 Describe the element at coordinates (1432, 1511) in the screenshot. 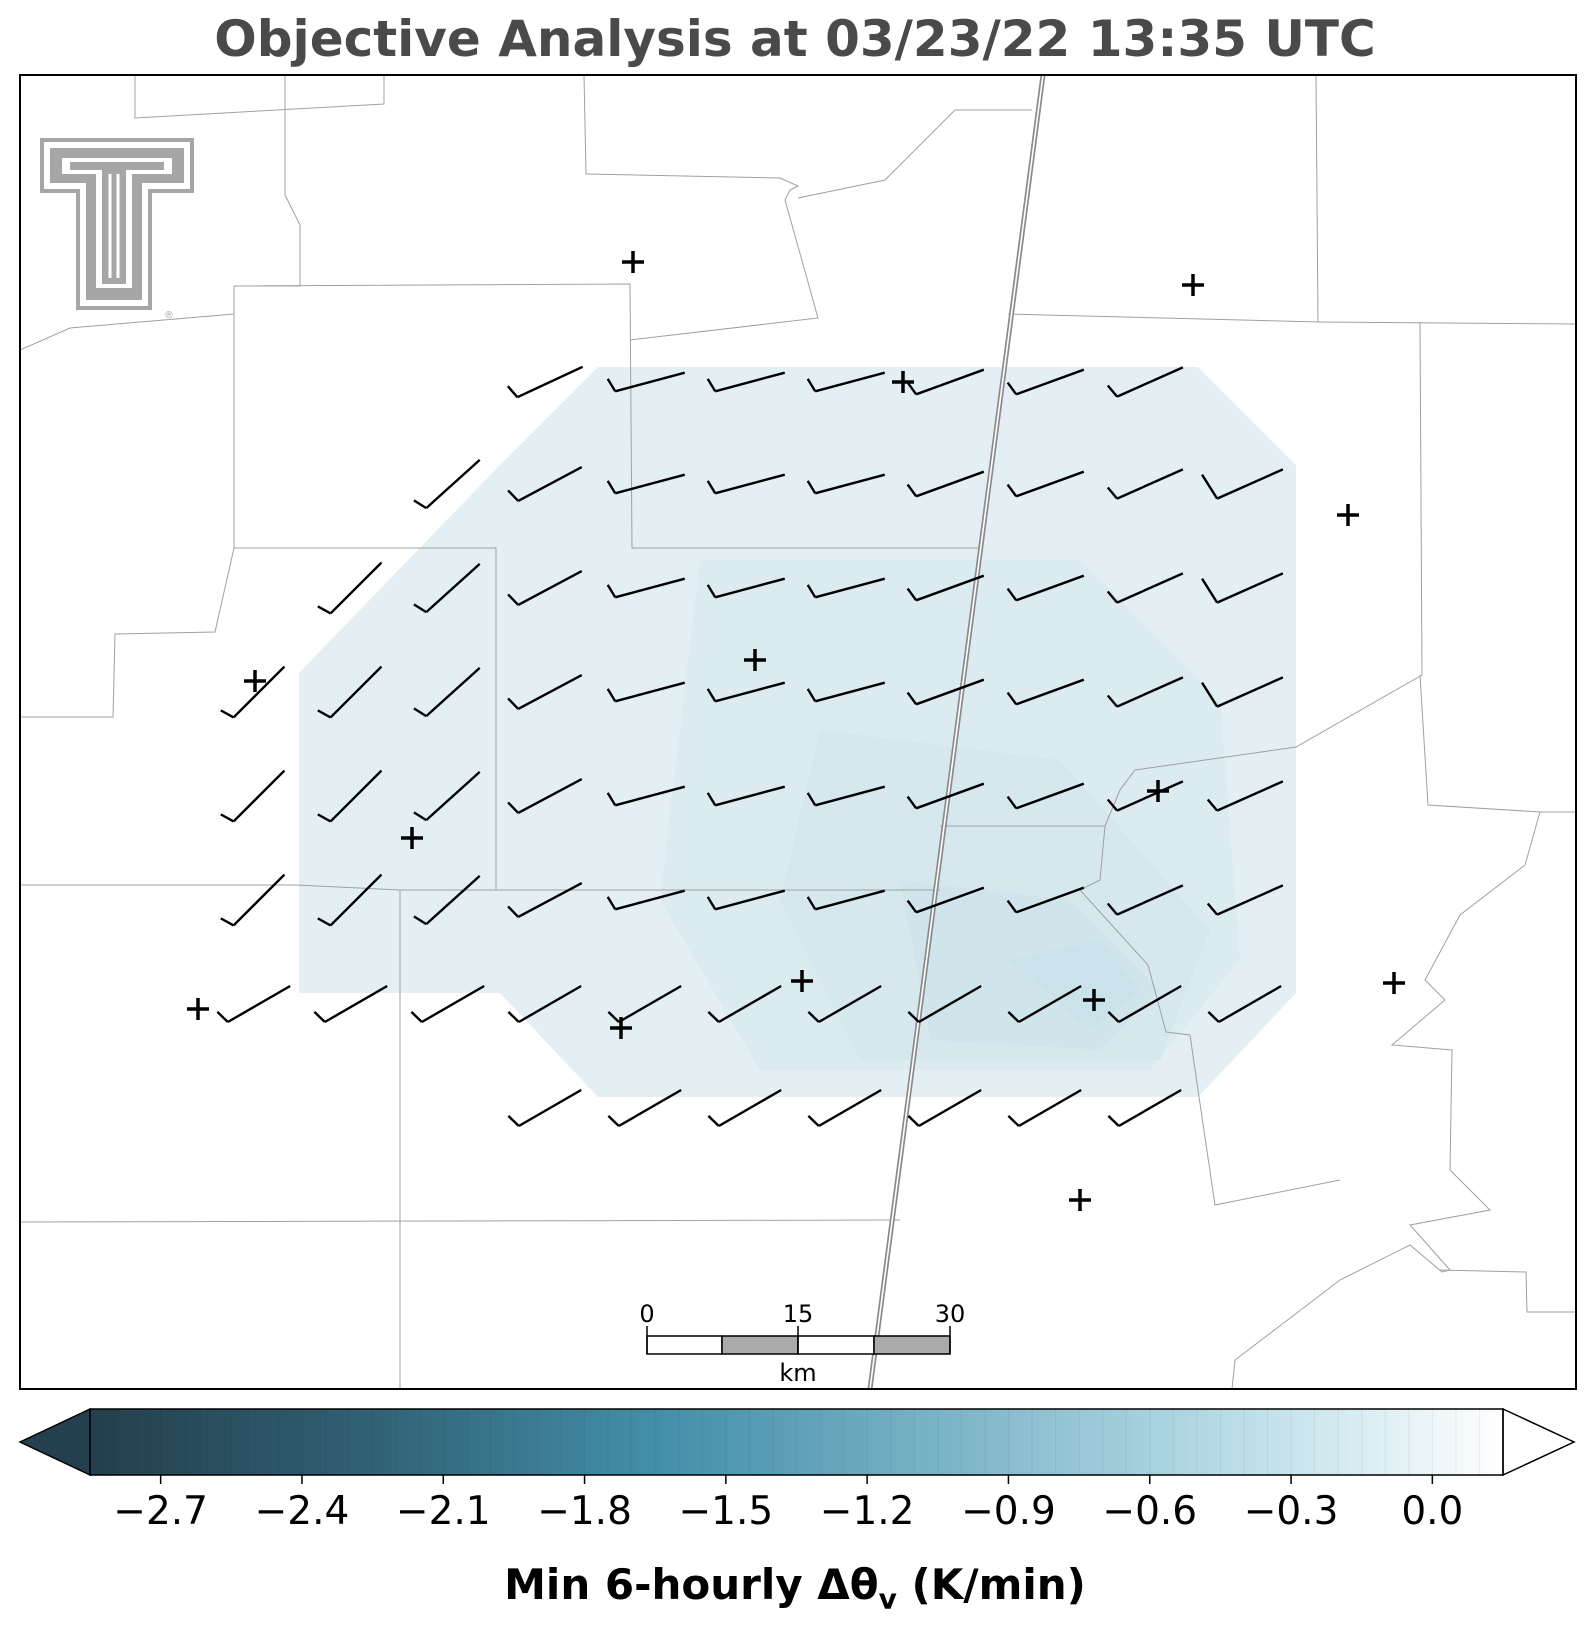

I see `colorbar-tick-label: 0.0` at that location.